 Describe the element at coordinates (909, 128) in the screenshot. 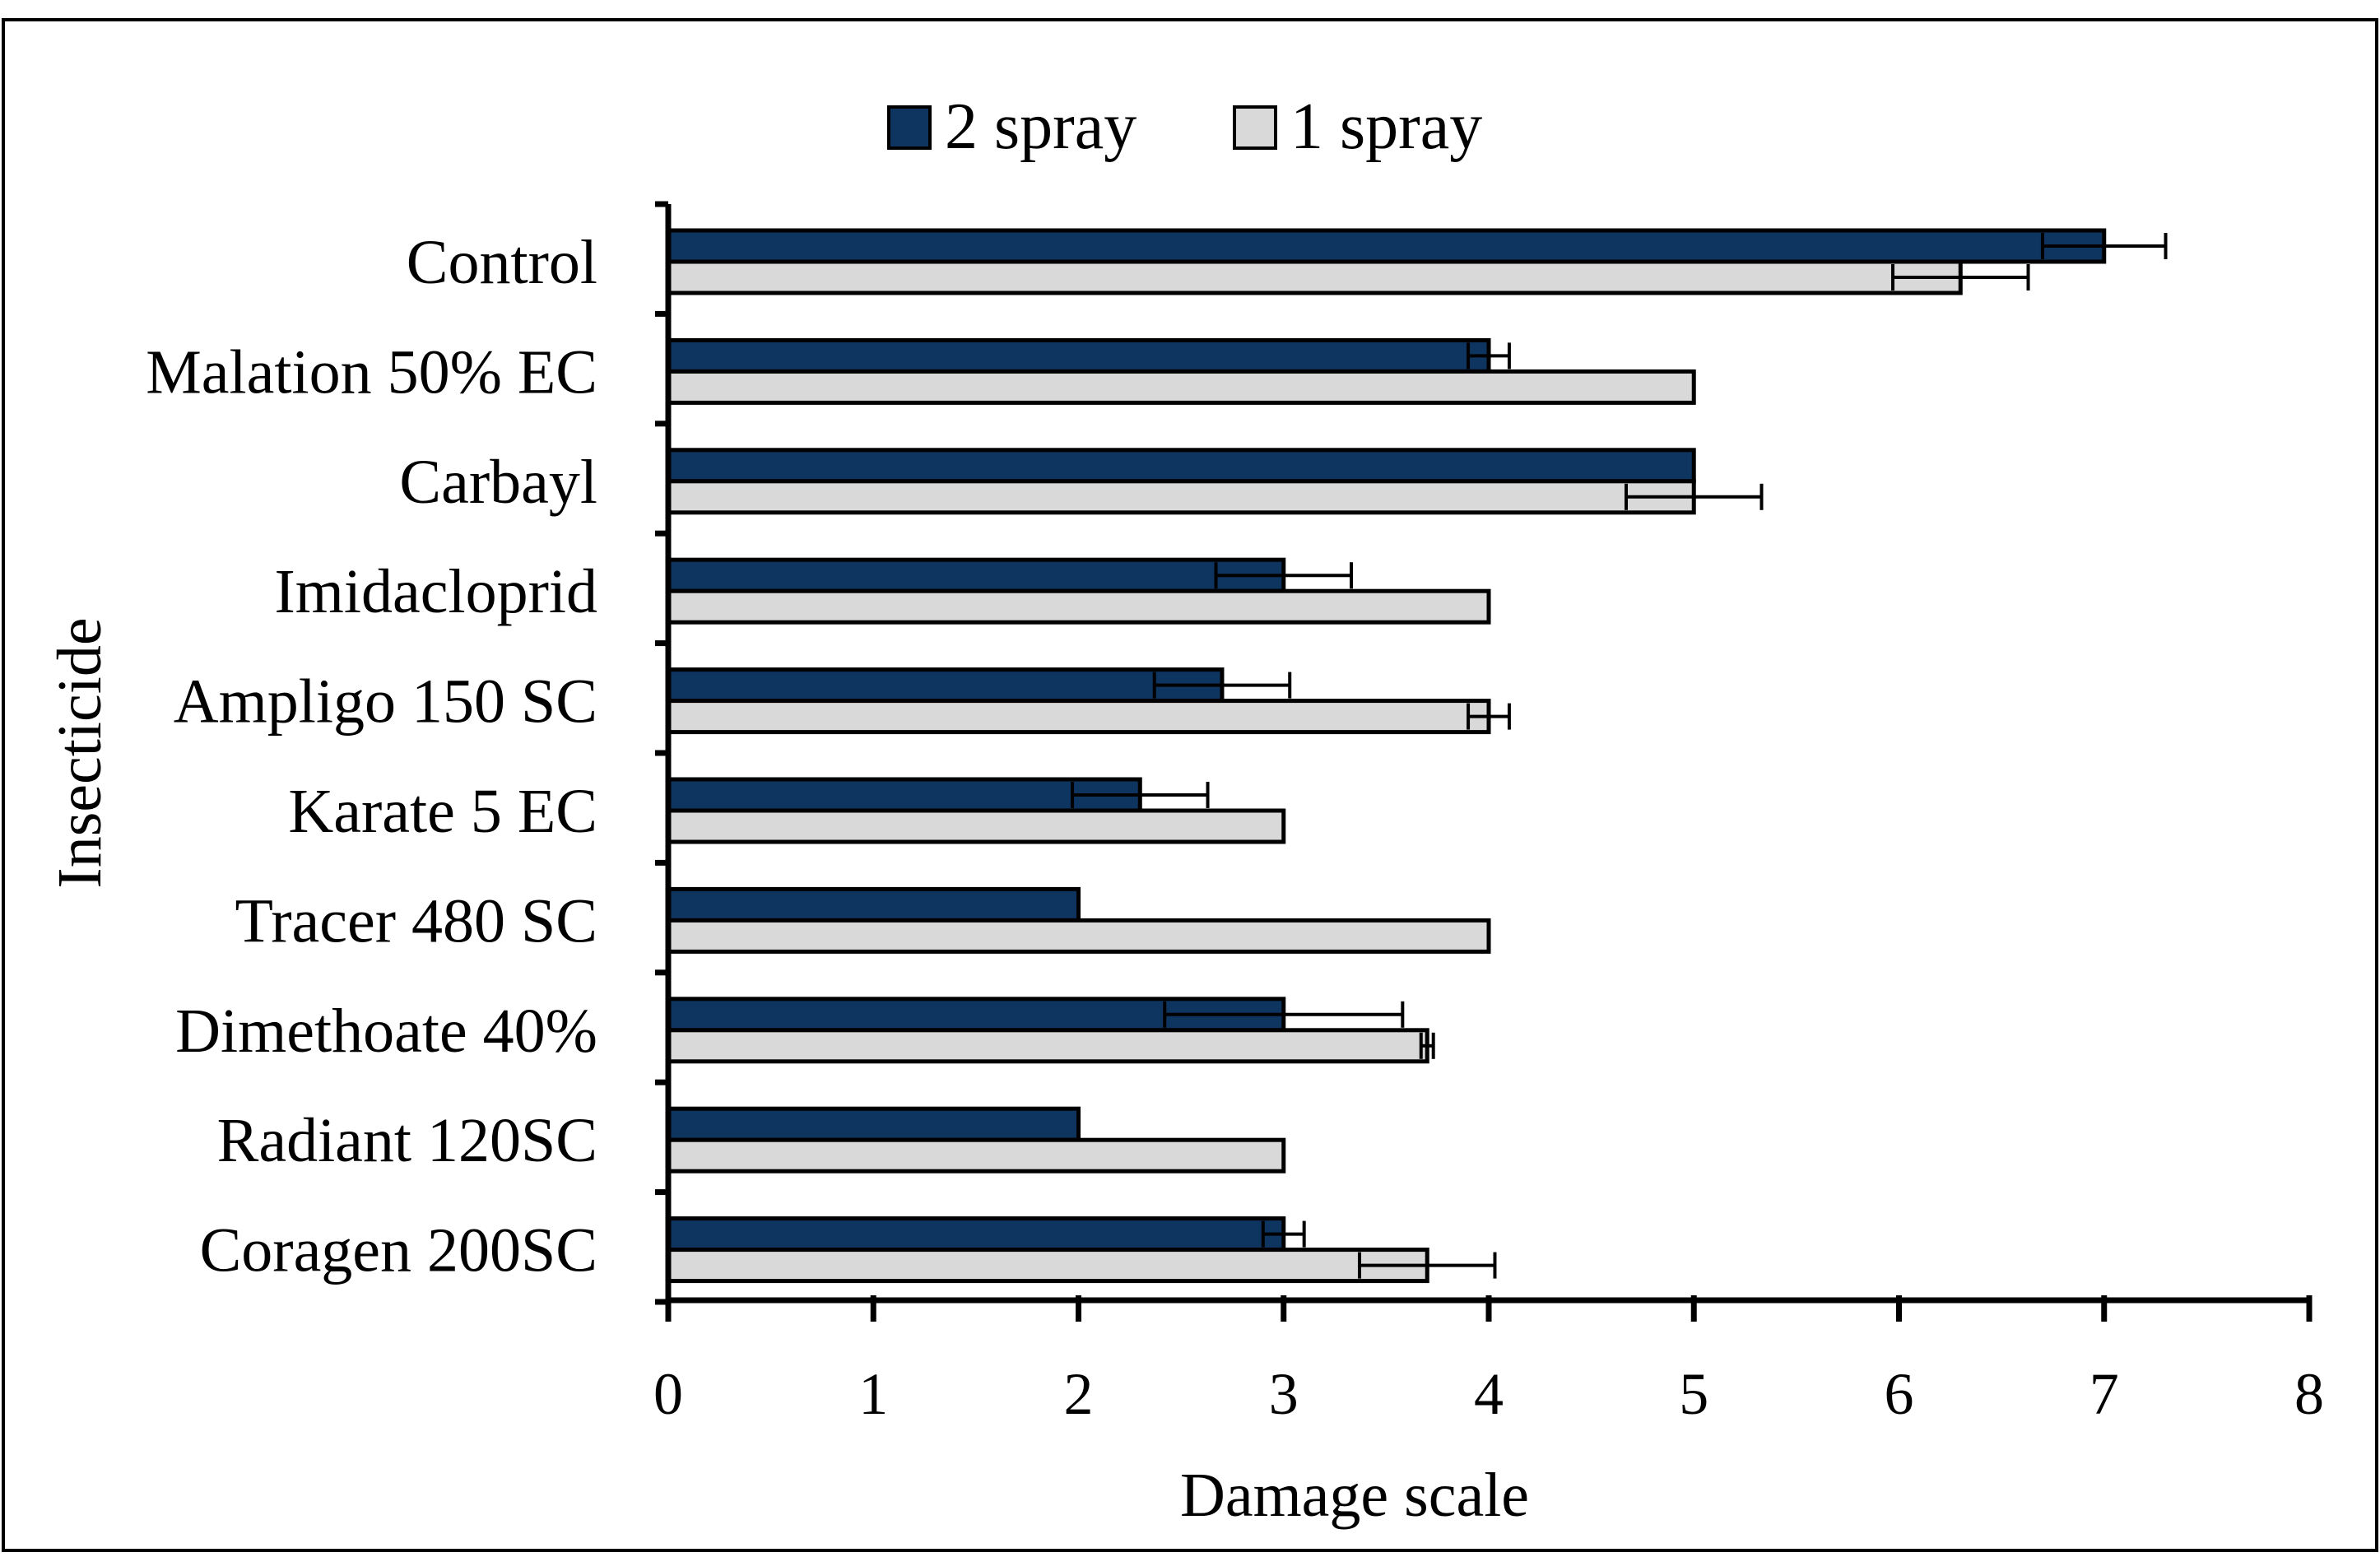

I see `legend-swatch-2-spray` at that location.